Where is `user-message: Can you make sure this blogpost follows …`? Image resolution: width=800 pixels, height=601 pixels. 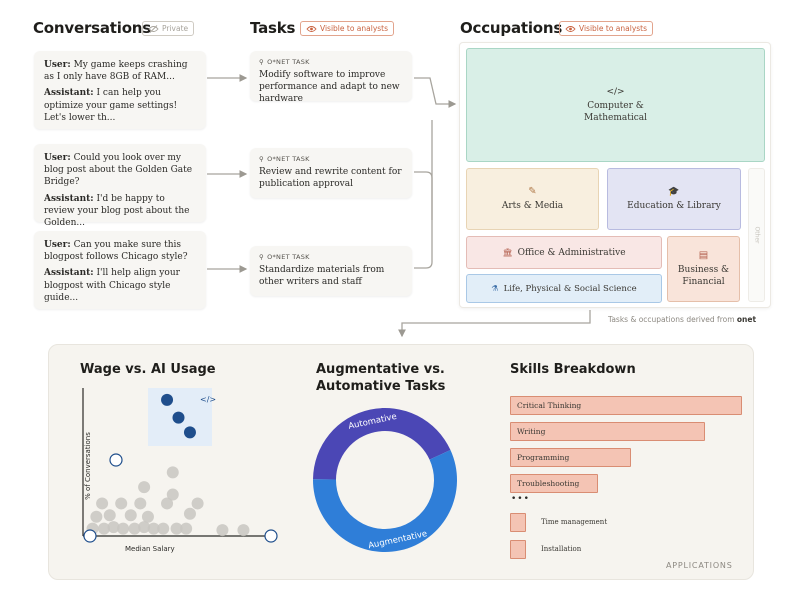 user-message: Can you make sure this blogpost follows … is located at coordinates (116, 251).